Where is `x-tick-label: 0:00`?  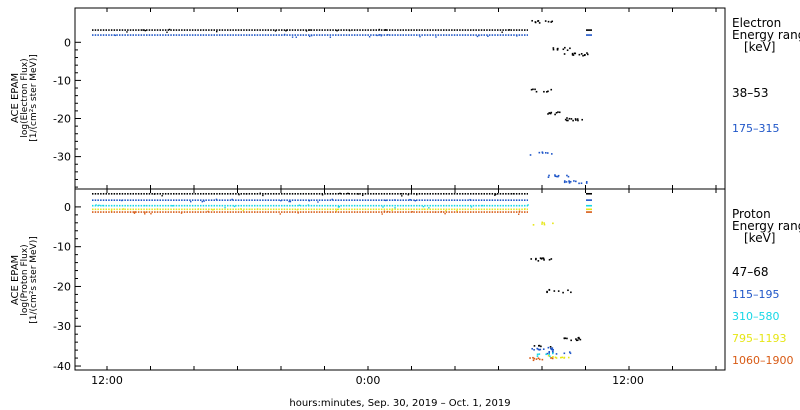 x-tick-label: 0:00 is located at coordinates (368, 380).